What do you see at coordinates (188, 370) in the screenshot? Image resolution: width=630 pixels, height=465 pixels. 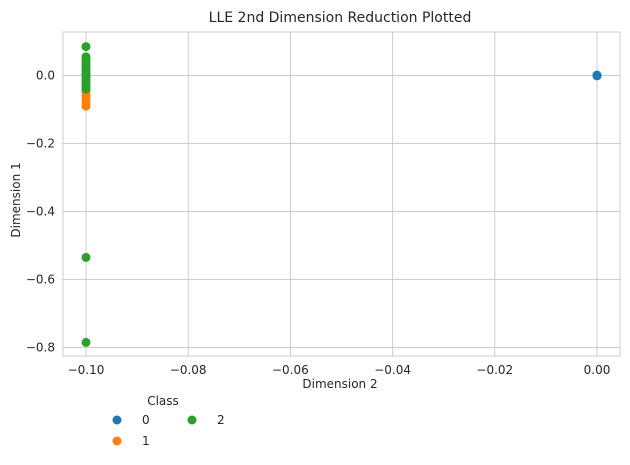 I see `x-tick-label: −0.08` at bounding box center [188, 370].